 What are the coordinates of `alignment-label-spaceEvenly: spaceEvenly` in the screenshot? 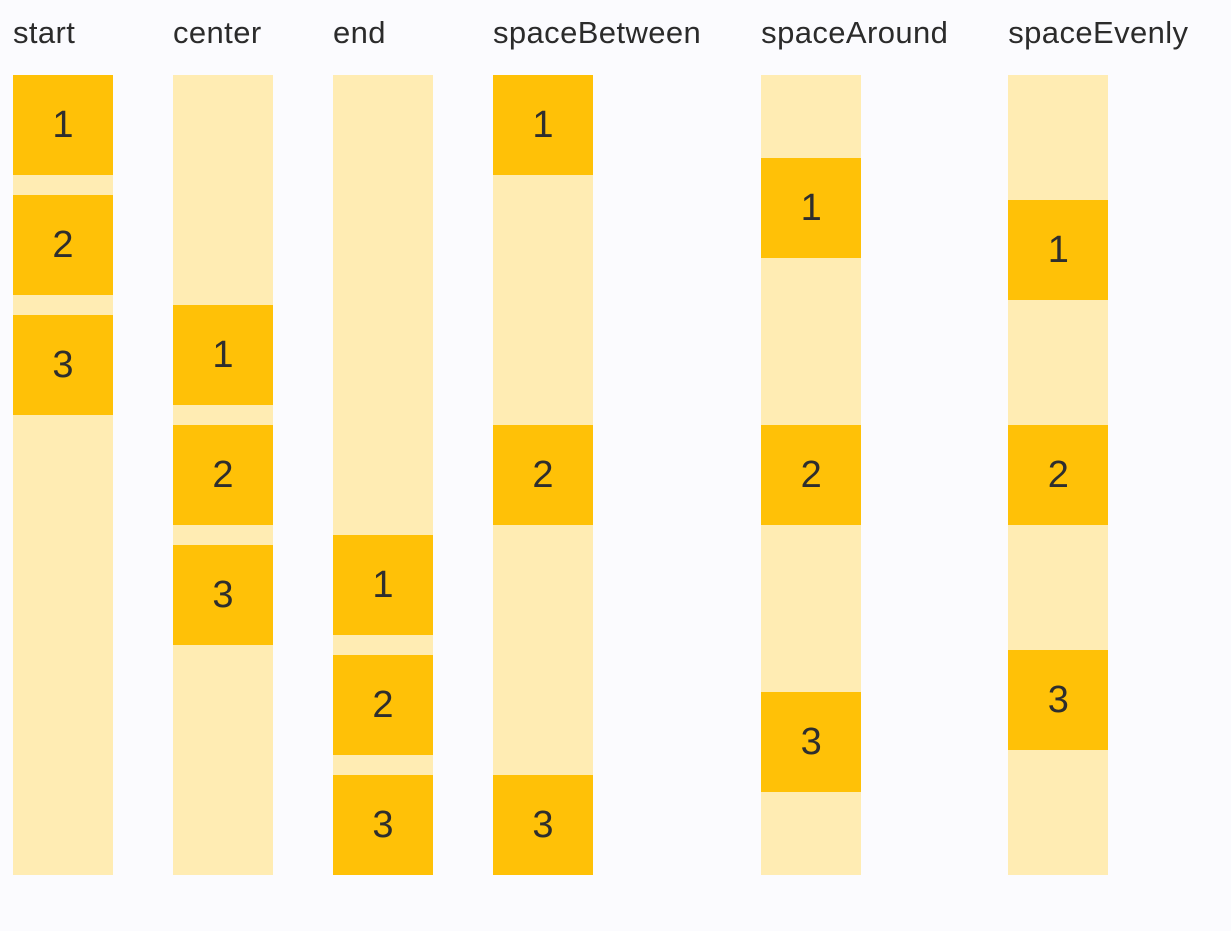 It's located at (1098, 32).